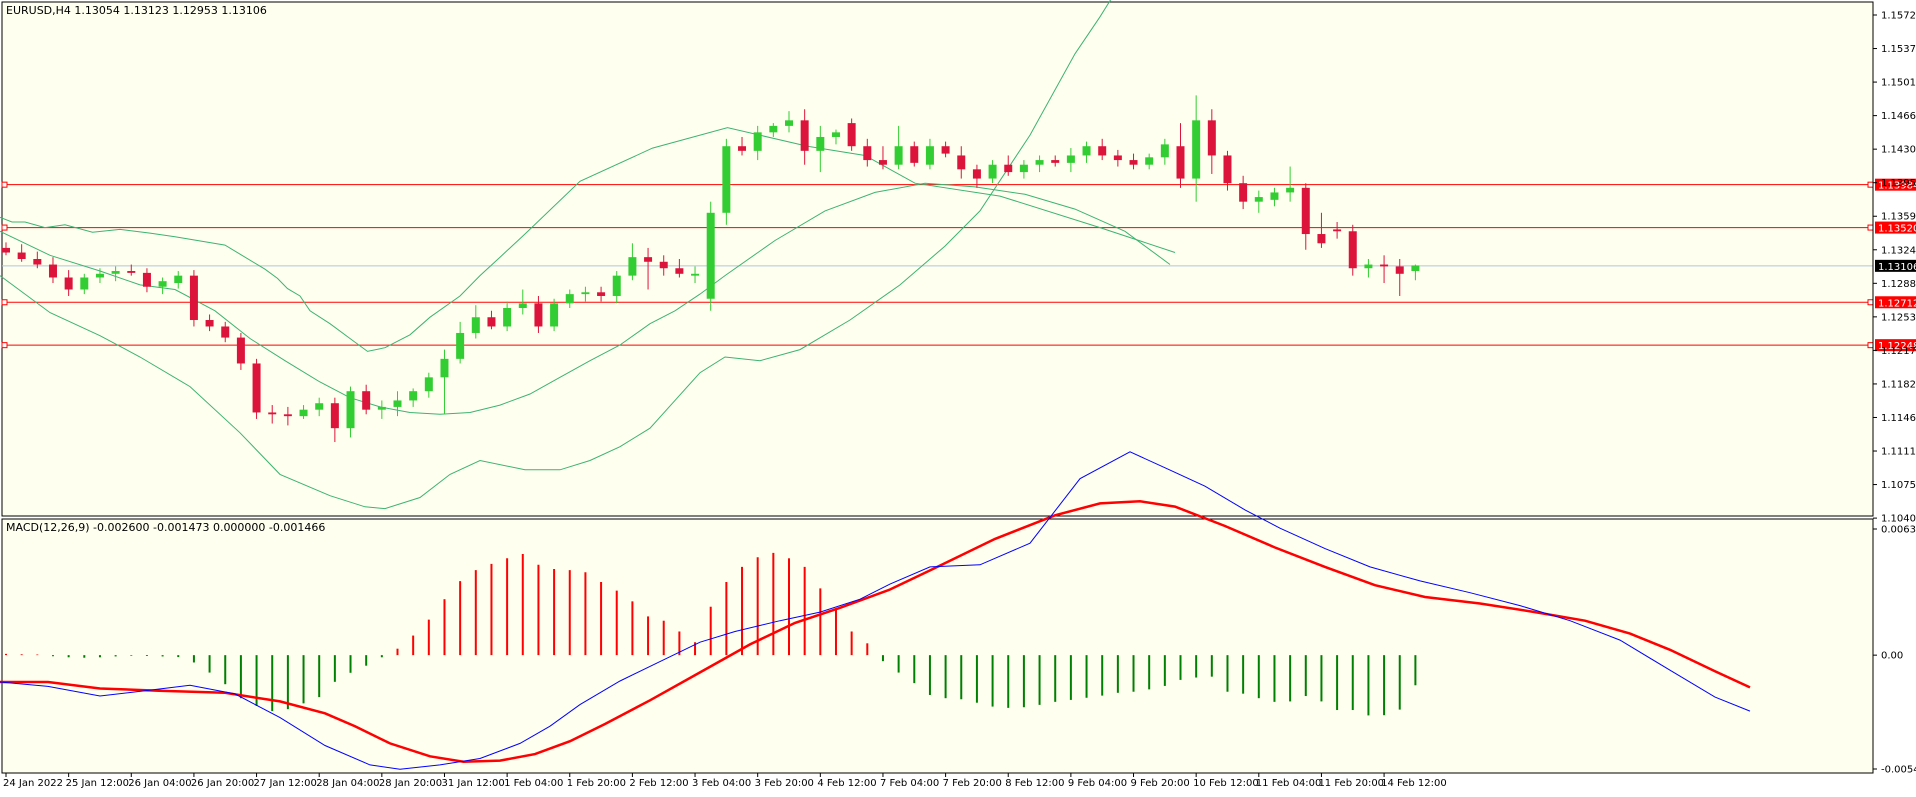 This screenshot has height=797, width=1916. I want to click on price-tick-label: 1.10750, so click(1898, 485).